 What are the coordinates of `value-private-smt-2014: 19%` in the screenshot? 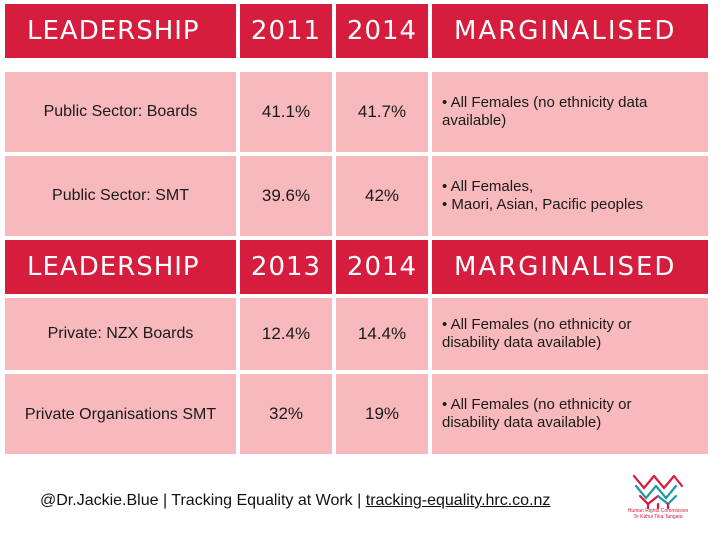 It's located at (382, 414).